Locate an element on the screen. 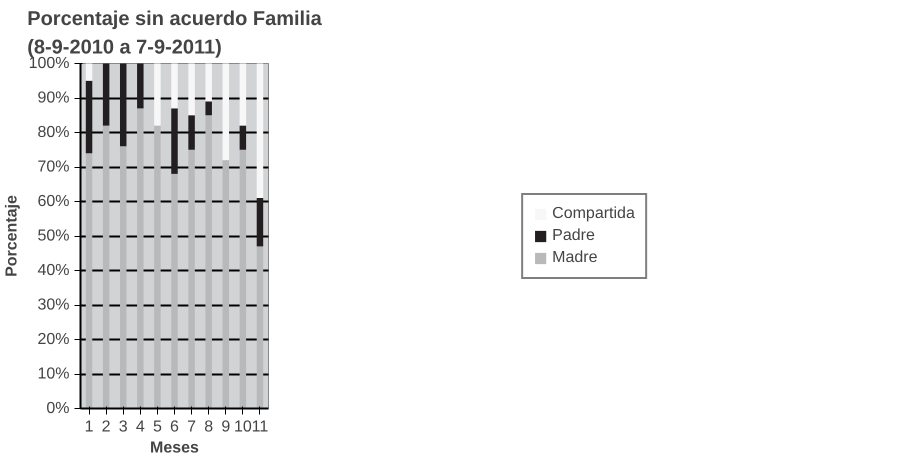  x-tick-label: 3 is located at coordinates (123, 427).